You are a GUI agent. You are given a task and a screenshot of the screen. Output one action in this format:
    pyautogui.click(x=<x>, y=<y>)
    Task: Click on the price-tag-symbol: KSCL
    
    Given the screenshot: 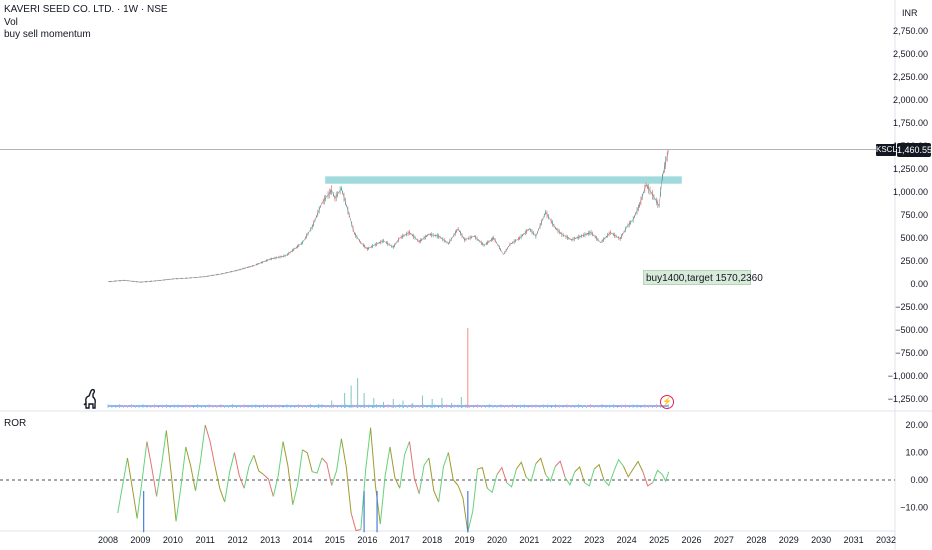 What is the action you would take?
    pyautogui.click(x=886, y=150)
    